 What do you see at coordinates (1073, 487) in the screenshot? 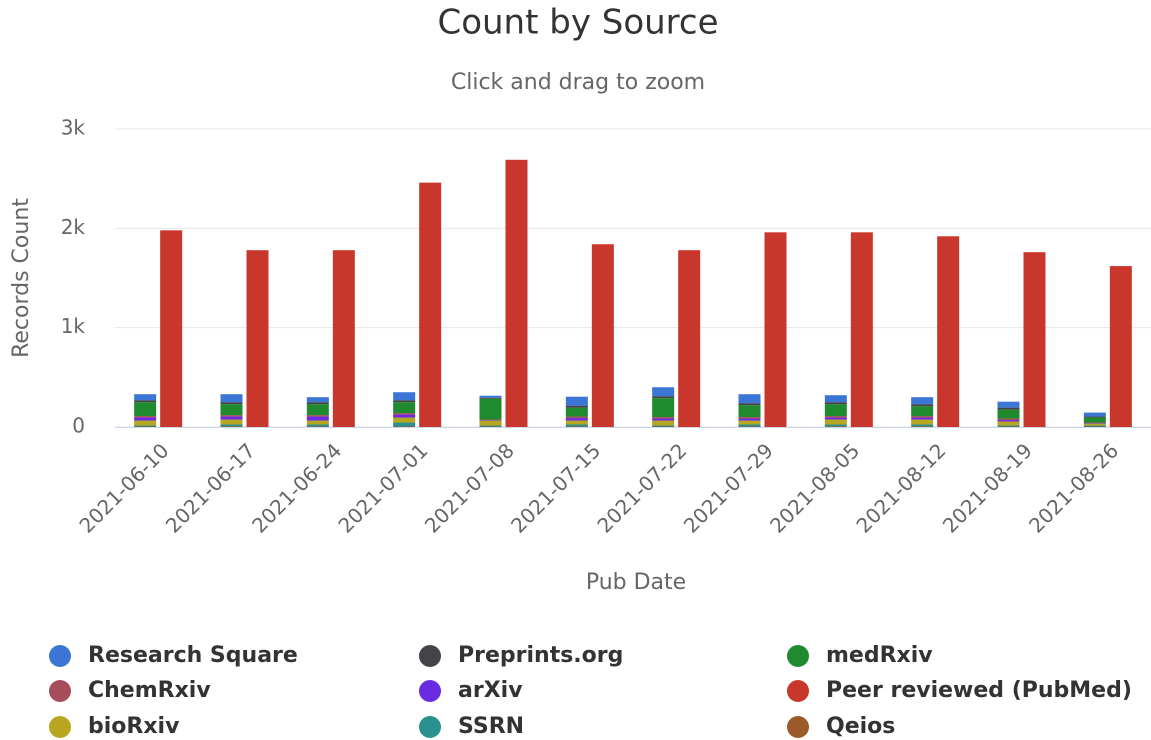
I see `x-tick-label: 2021-08-26` at bounding box center [1073, 487].